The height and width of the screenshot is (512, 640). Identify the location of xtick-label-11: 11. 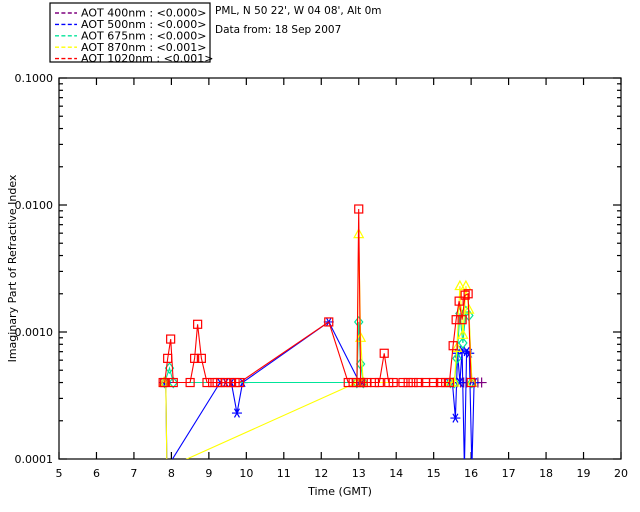
(284, 473).